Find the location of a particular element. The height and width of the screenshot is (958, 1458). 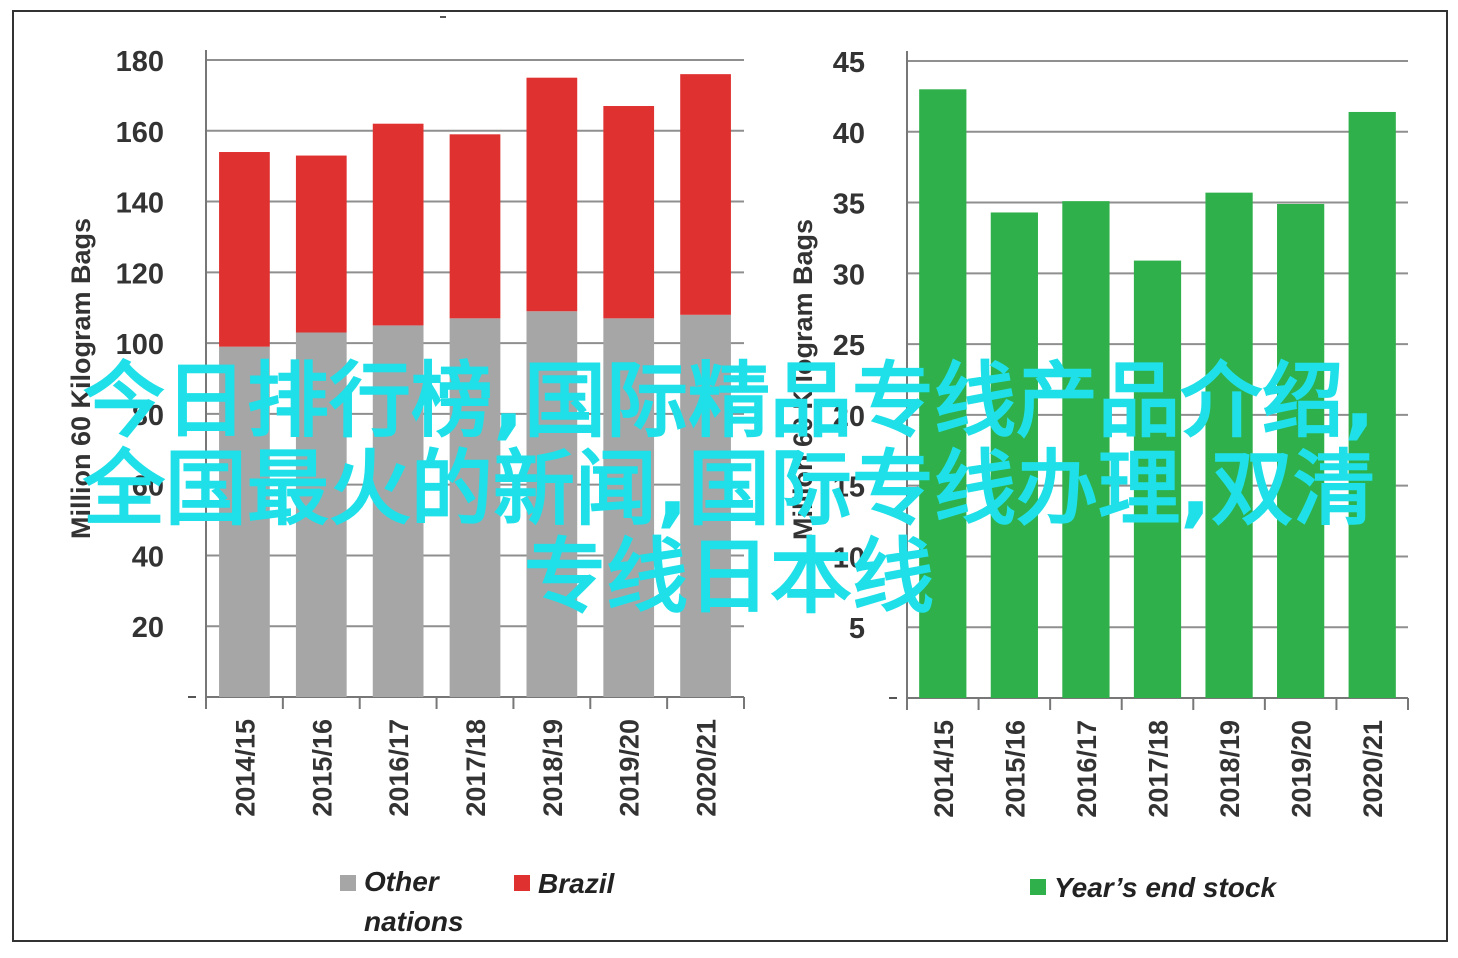

y-tick-label: 30 is located at coordinates (849, 275).